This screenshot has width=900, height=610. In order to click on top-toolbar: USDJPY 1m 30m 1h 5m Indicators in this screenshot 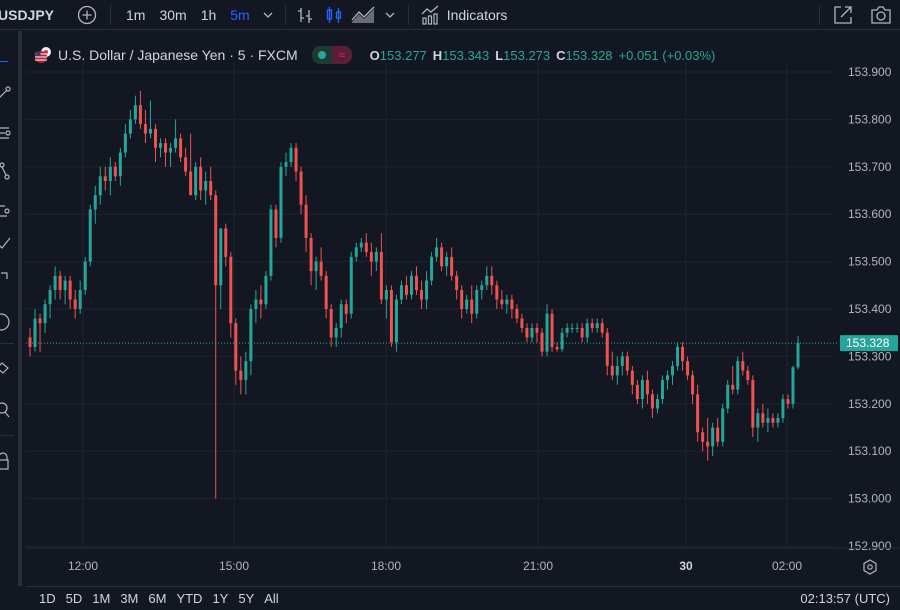, I will do `click(450, 15)`.